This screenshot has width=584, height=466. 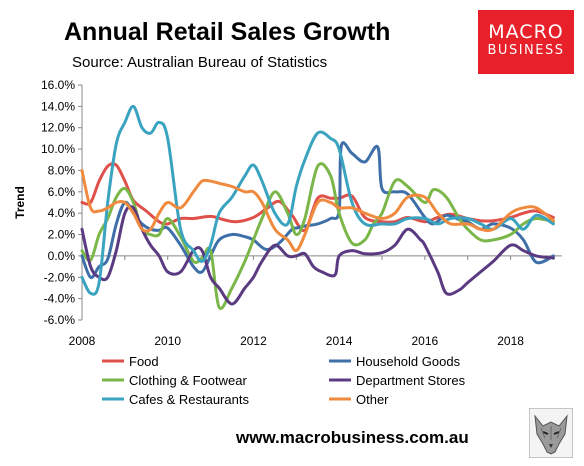 I want to click on x-tick-label: 2014, so click(x=339, y=341).